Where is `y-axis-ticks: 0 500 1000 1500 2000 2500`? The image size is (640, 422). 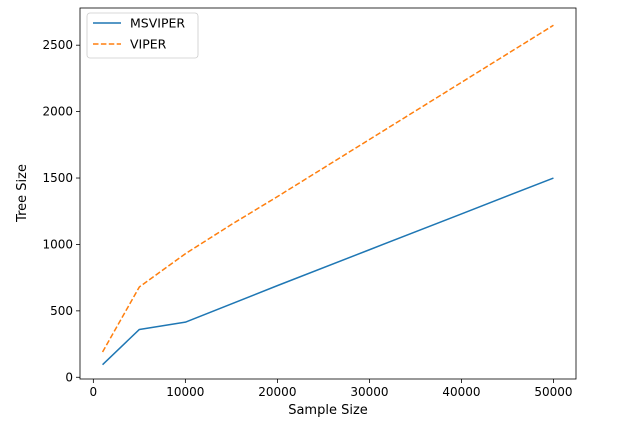 y-axis-ticks: 0 500 1000 1500 2000 2500 is located at coordinates (61, 211).